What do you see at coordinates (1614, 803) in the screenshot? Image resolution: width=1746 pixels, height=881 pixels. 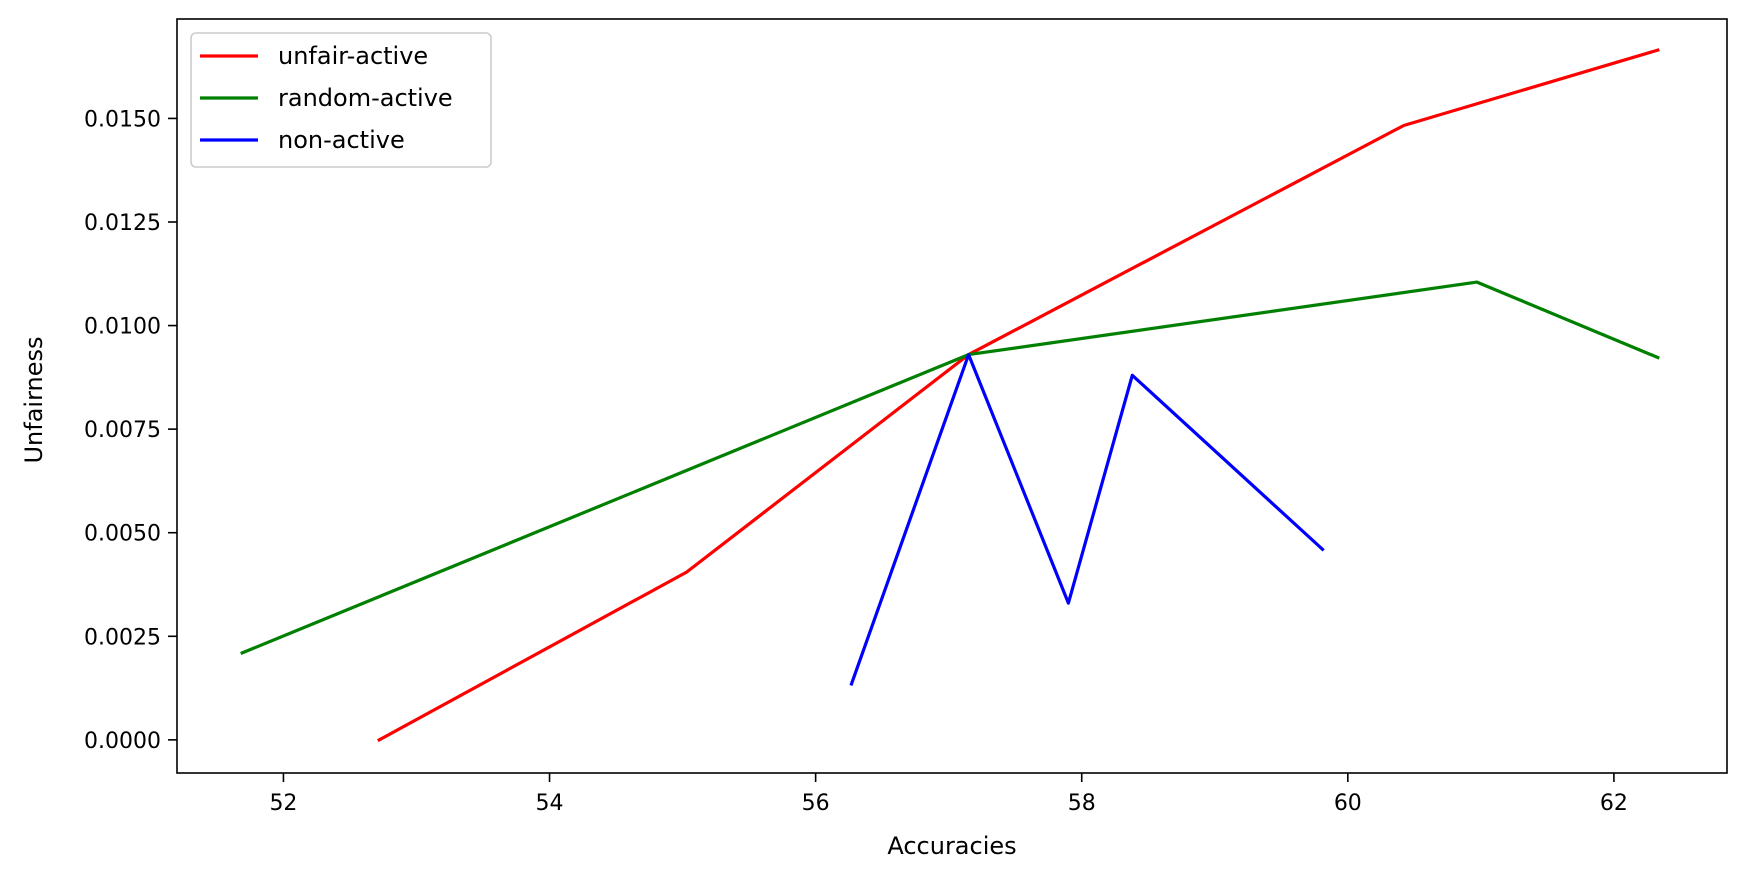 I see `x-tick-label: 62` at bounding box center [1614, 803].